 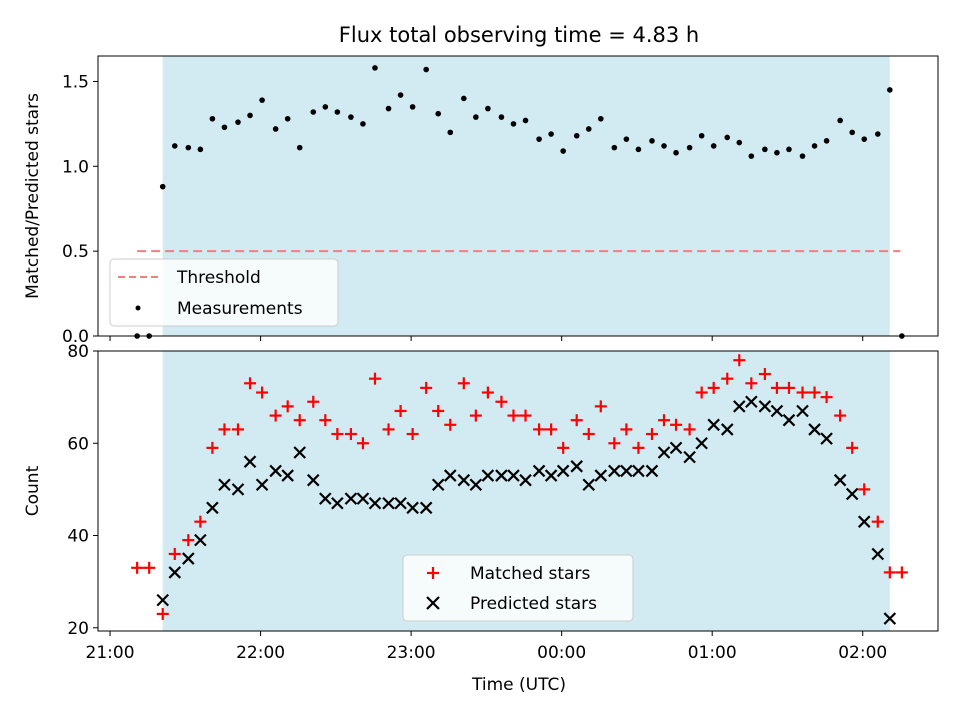 What do you see at coordinates (411, 653) in the screenshot?
I see `x-tick-label: 23:00` at bounding box center [411, 653].